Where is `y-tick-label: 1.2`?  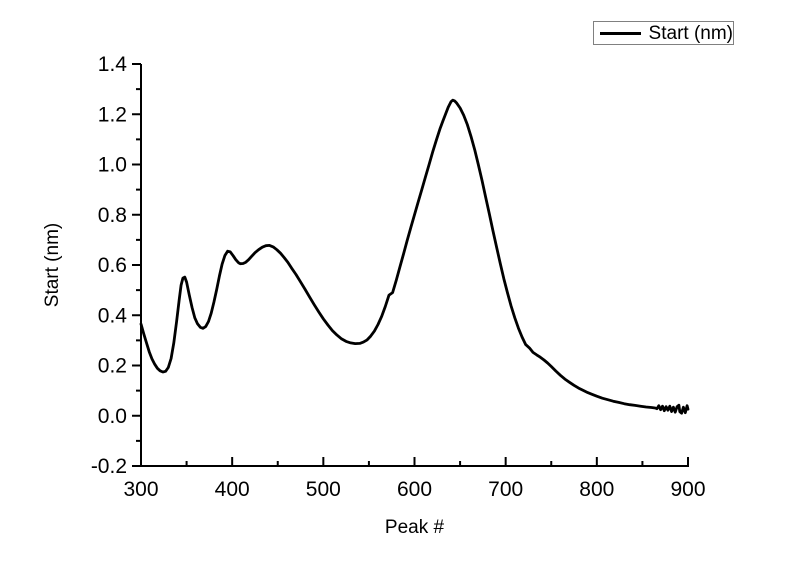 y-tick-label: 1.2 is located at coordinates (112, 114).